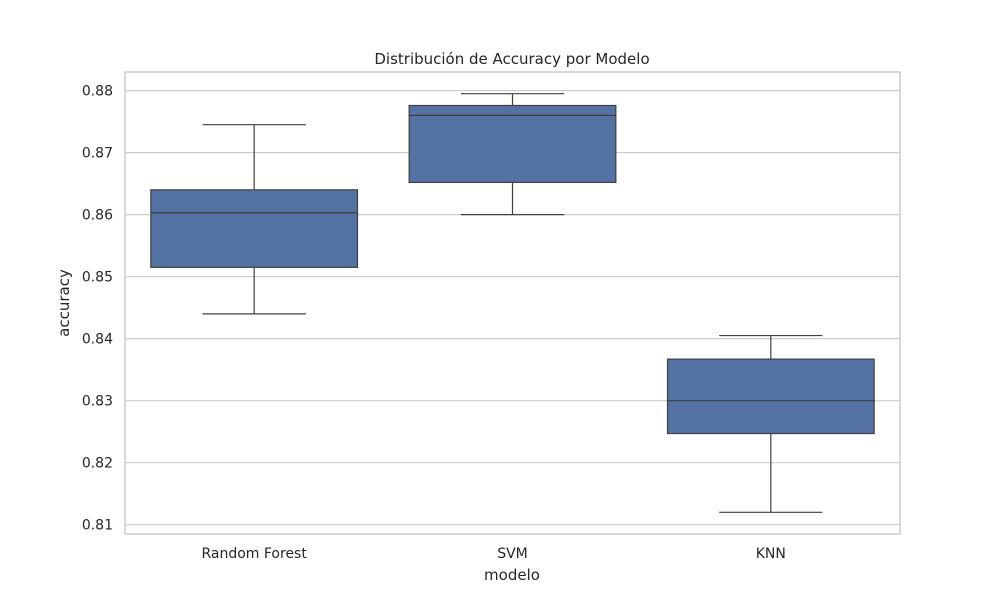 The width and height of the screenshot is (1000, 600). Describe the element at coordinates (97, 402) in the screenshot. I see `y-tick-label: 0.83` at that location.